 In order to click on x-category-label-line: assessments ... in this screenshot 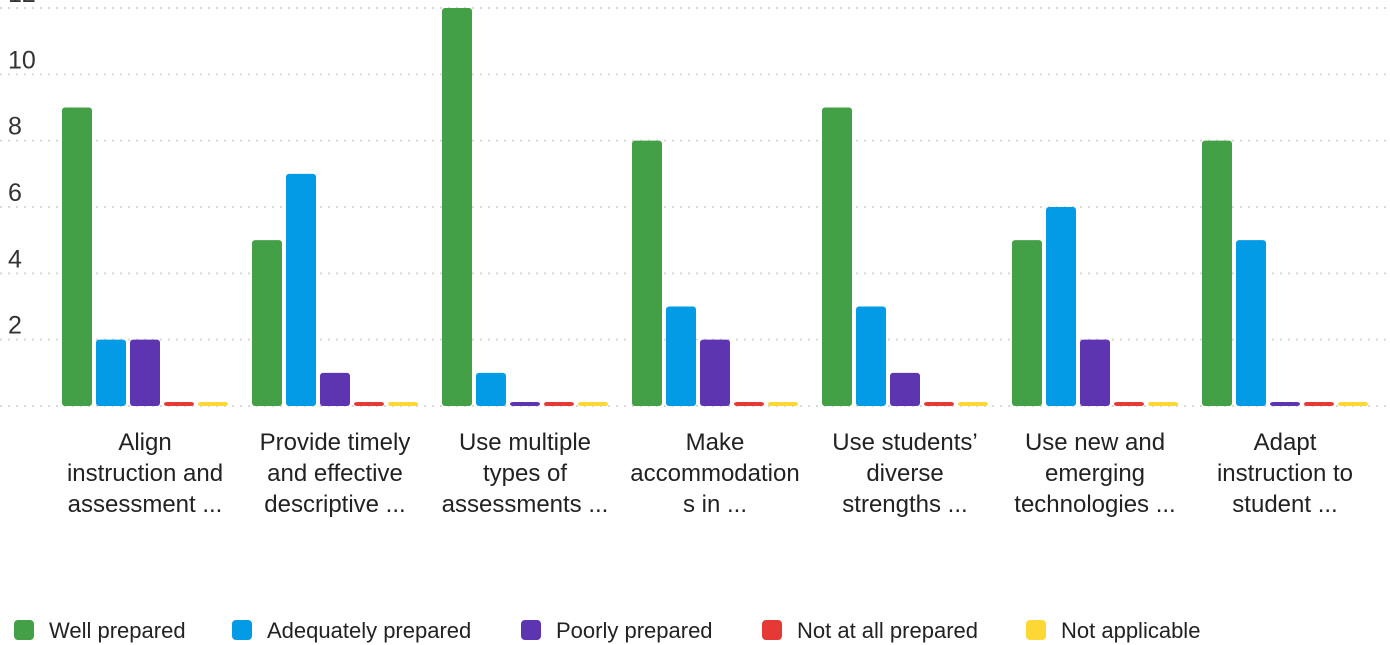, I will do `click(525, 504)`.